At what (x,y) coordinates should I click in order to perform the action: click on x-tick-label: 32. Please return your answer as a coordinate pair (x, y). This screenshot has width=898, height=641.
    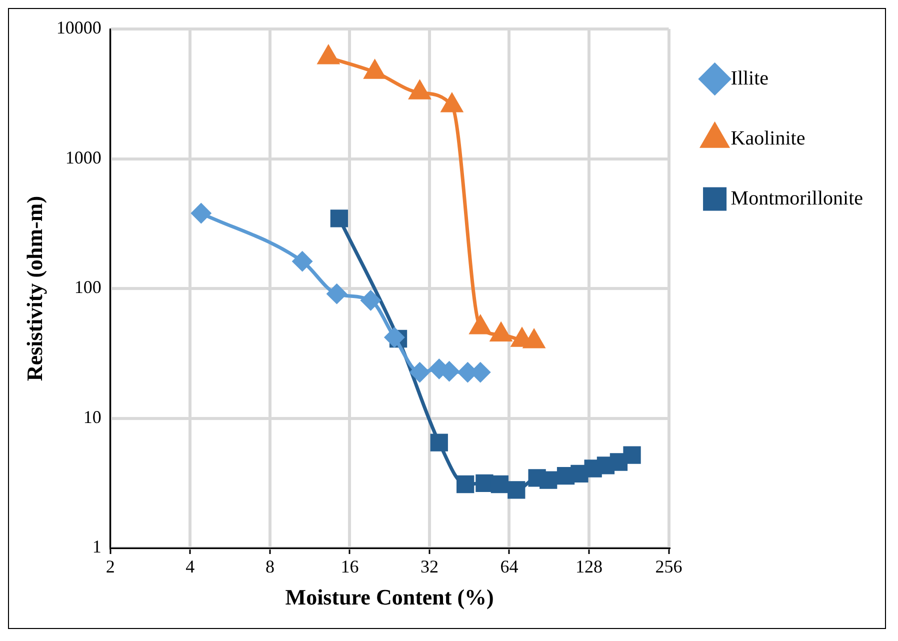
    Looking at the image, I should click on (429, 566).